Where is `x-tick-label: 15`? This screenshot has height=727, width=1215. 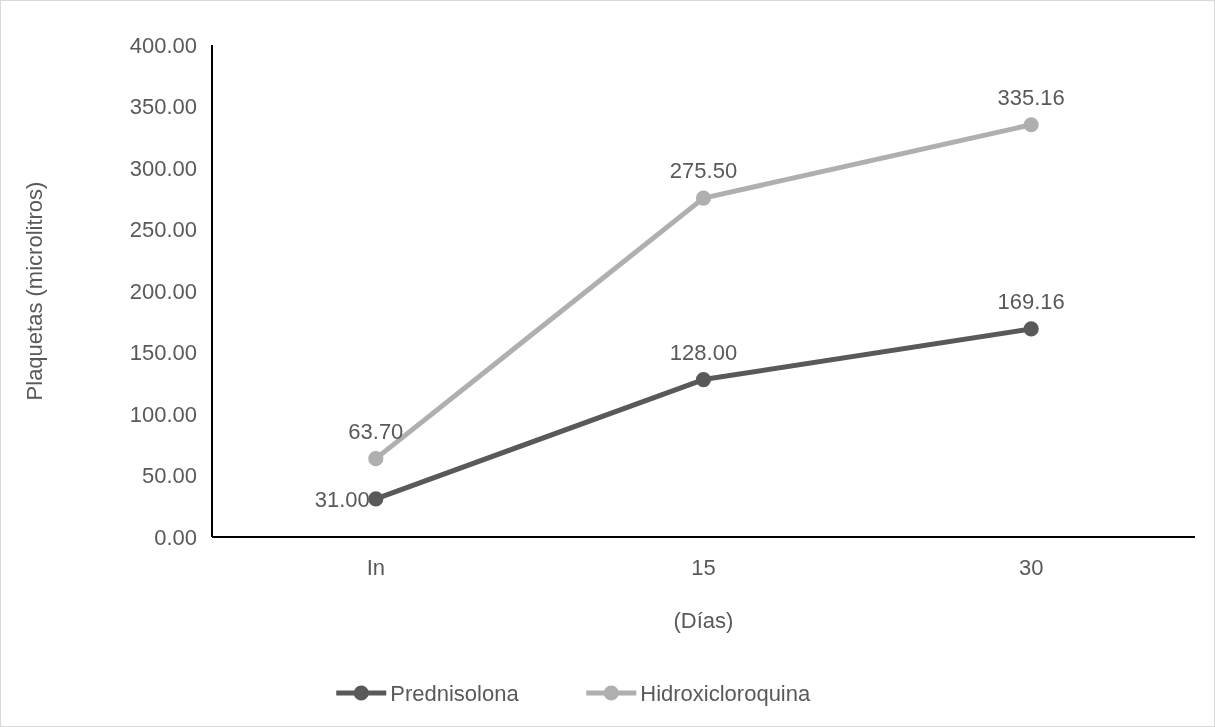 x-tick-label: 15 is located at coordinates (703, 567).